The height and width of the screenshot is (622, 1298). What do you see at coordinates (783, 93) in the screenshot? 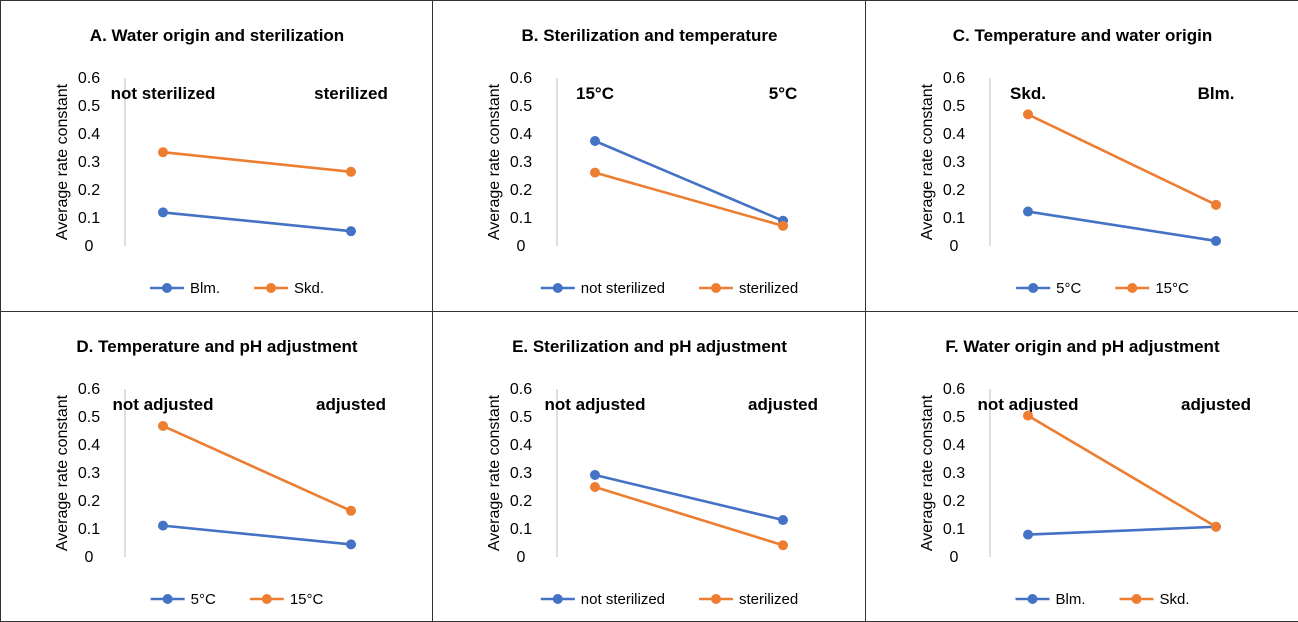
I see `category-label: 5°C` at bounding box center [783, 93].